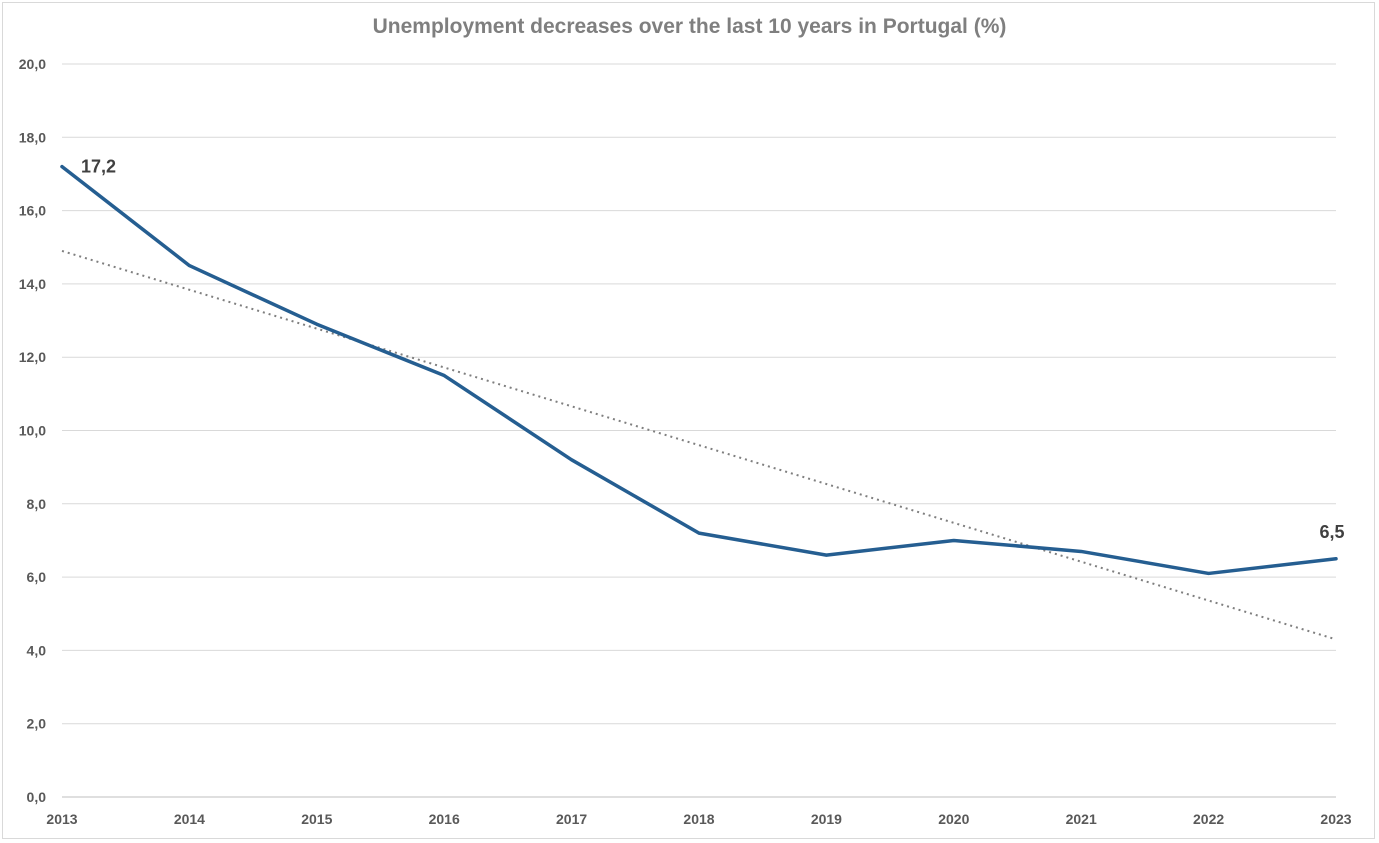 The width and height of the screenshot is (1379, 843). I want to click on y-tick-label: 8,0, so click(37, 504).